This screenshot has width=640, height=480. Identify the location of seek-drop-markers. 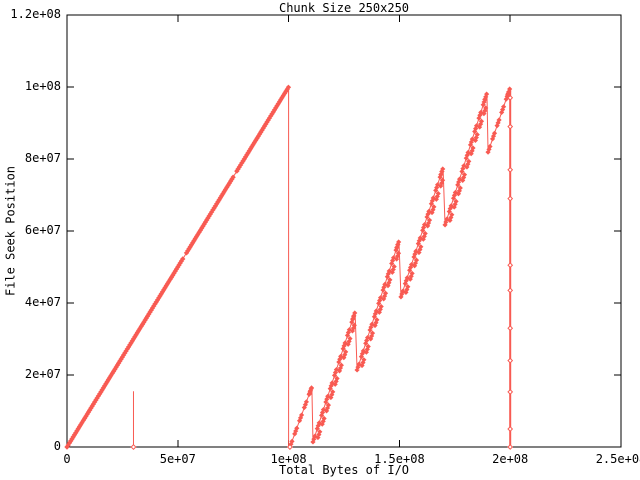
(133, 447).